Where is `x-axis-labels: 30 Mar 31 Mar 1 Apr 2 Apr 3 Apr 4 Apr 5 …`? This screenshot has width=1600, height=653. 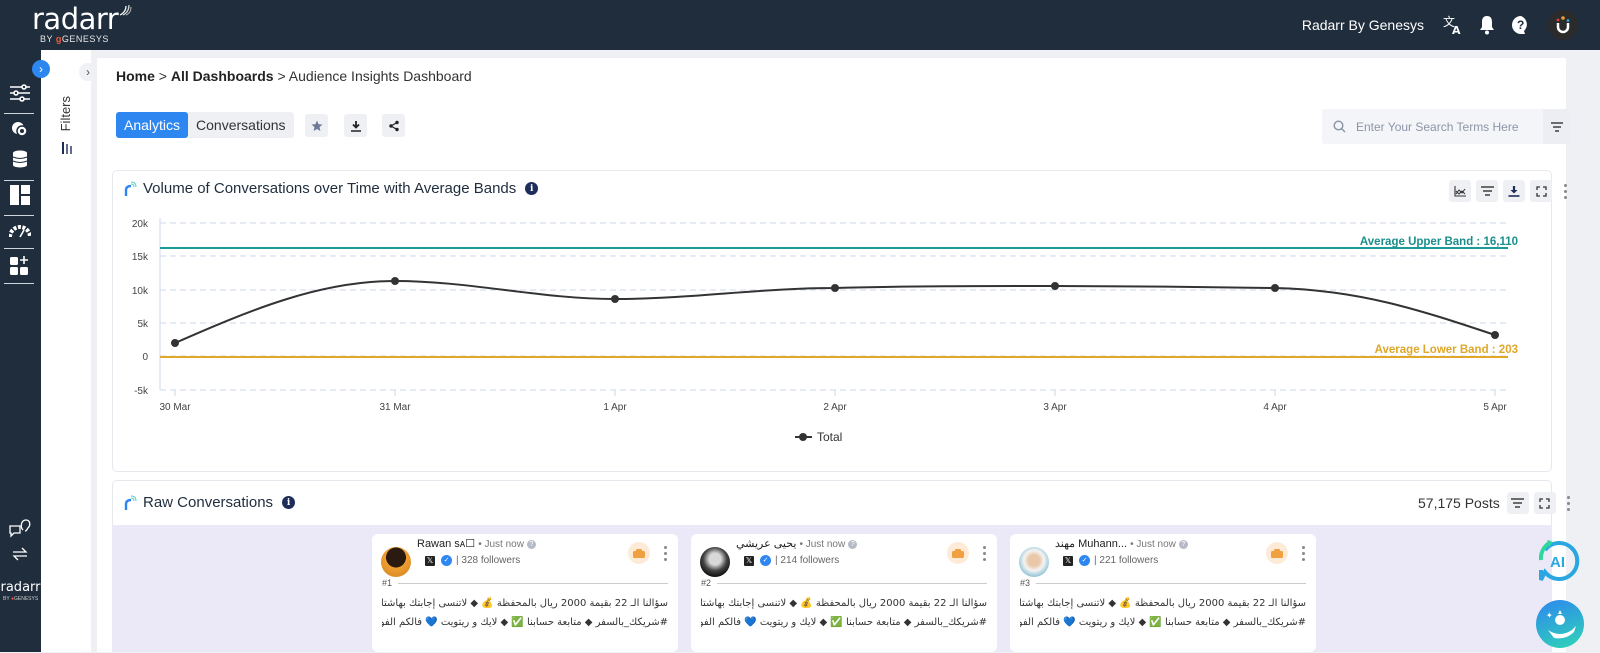
x-axis-labels: 30 Mar 31 Mar 1 Apr 2 Apr 3 Apr 4 Apr 5 … is located at coordinates (833, 407).